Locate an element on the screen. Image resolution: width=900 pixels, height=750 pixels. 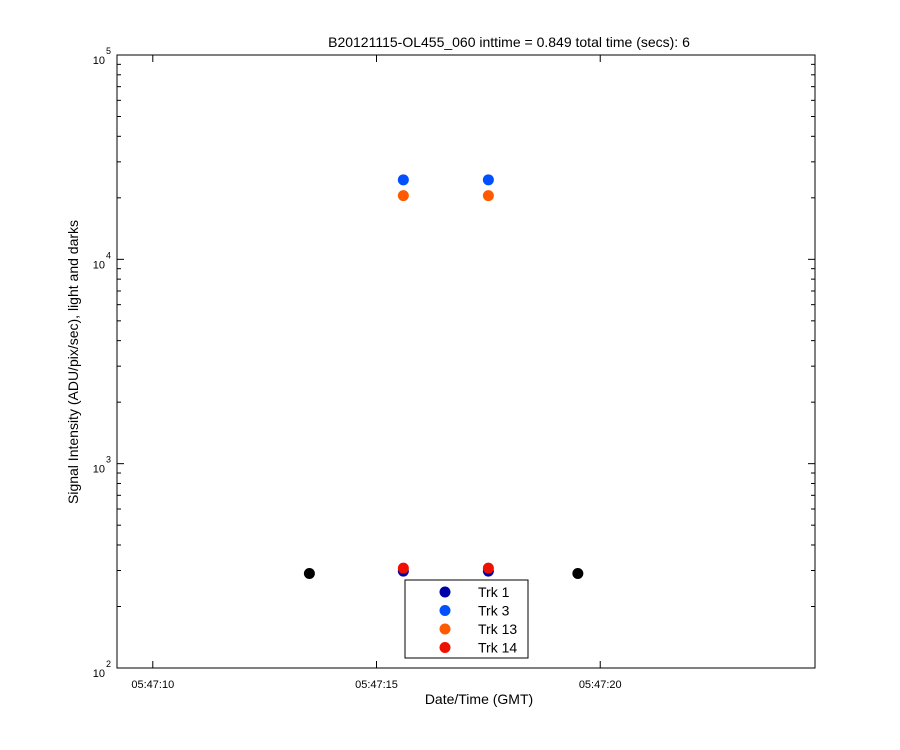
y-tick-label-exponent: 2 is located at coordinates (108, 664).